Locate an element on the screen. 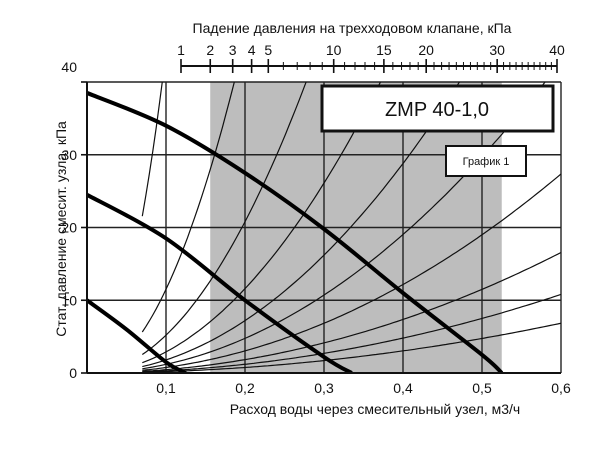 This screenshot has height=457, width=600. x-tick-label: 0,1 is located at coordinates (166, 388).